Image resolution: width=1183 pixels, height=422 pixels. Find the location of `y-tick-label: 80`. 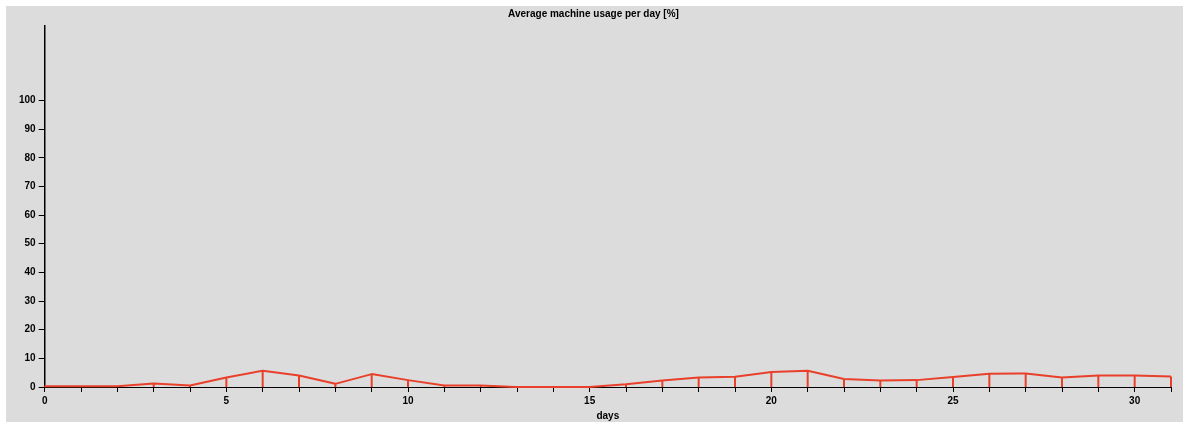

y-tick-label: 80 is located at coordinates (30, 157).